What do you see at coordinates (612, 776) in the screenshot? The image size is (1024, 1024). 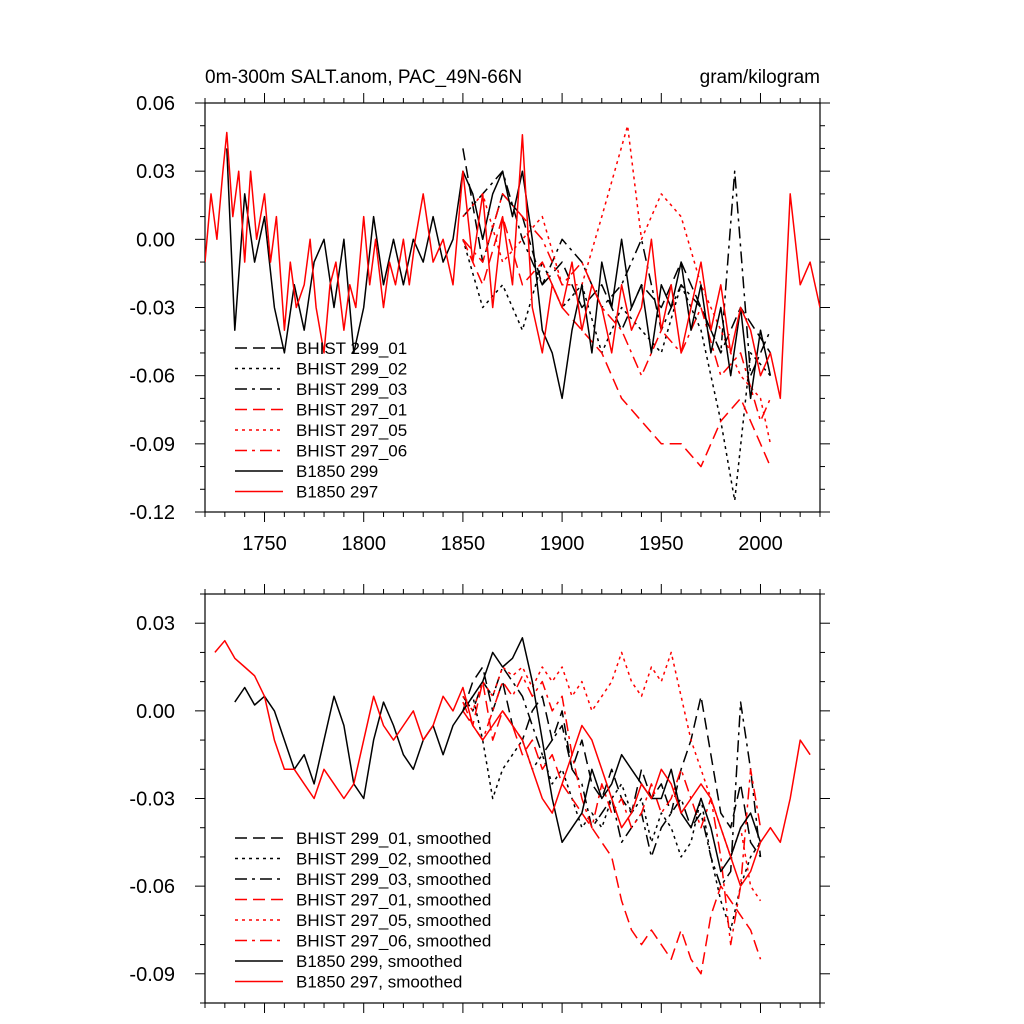 I see `series-line-bhist-299-03-smoothed` at bounding box center [612, 776].